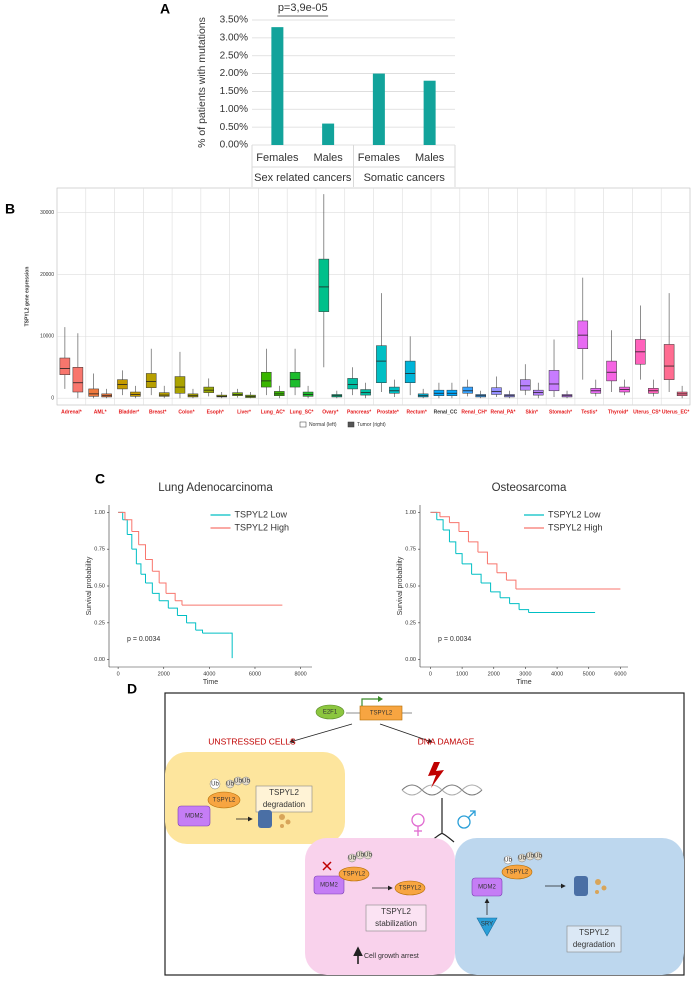  Describe the element at coordinates (47, 337) in the screenshot. I see `y-tick-label: 10000` at that location.